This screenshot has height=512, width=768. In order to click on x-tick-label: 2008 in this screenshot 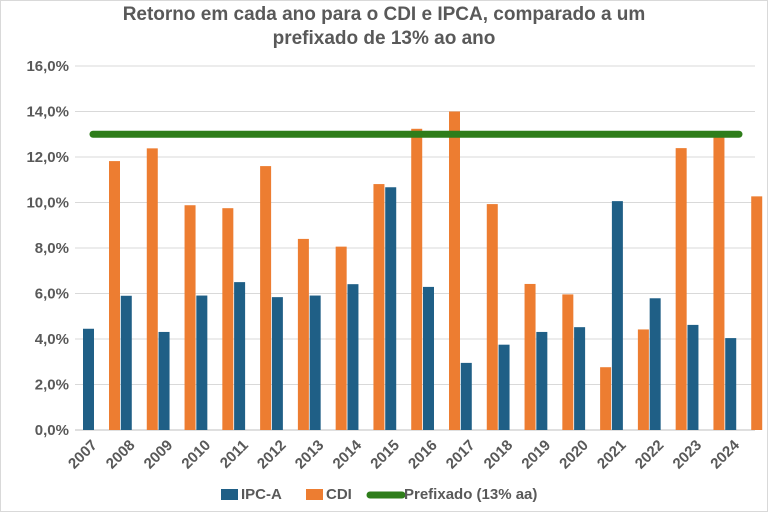, I will do `click(121, 455)`.